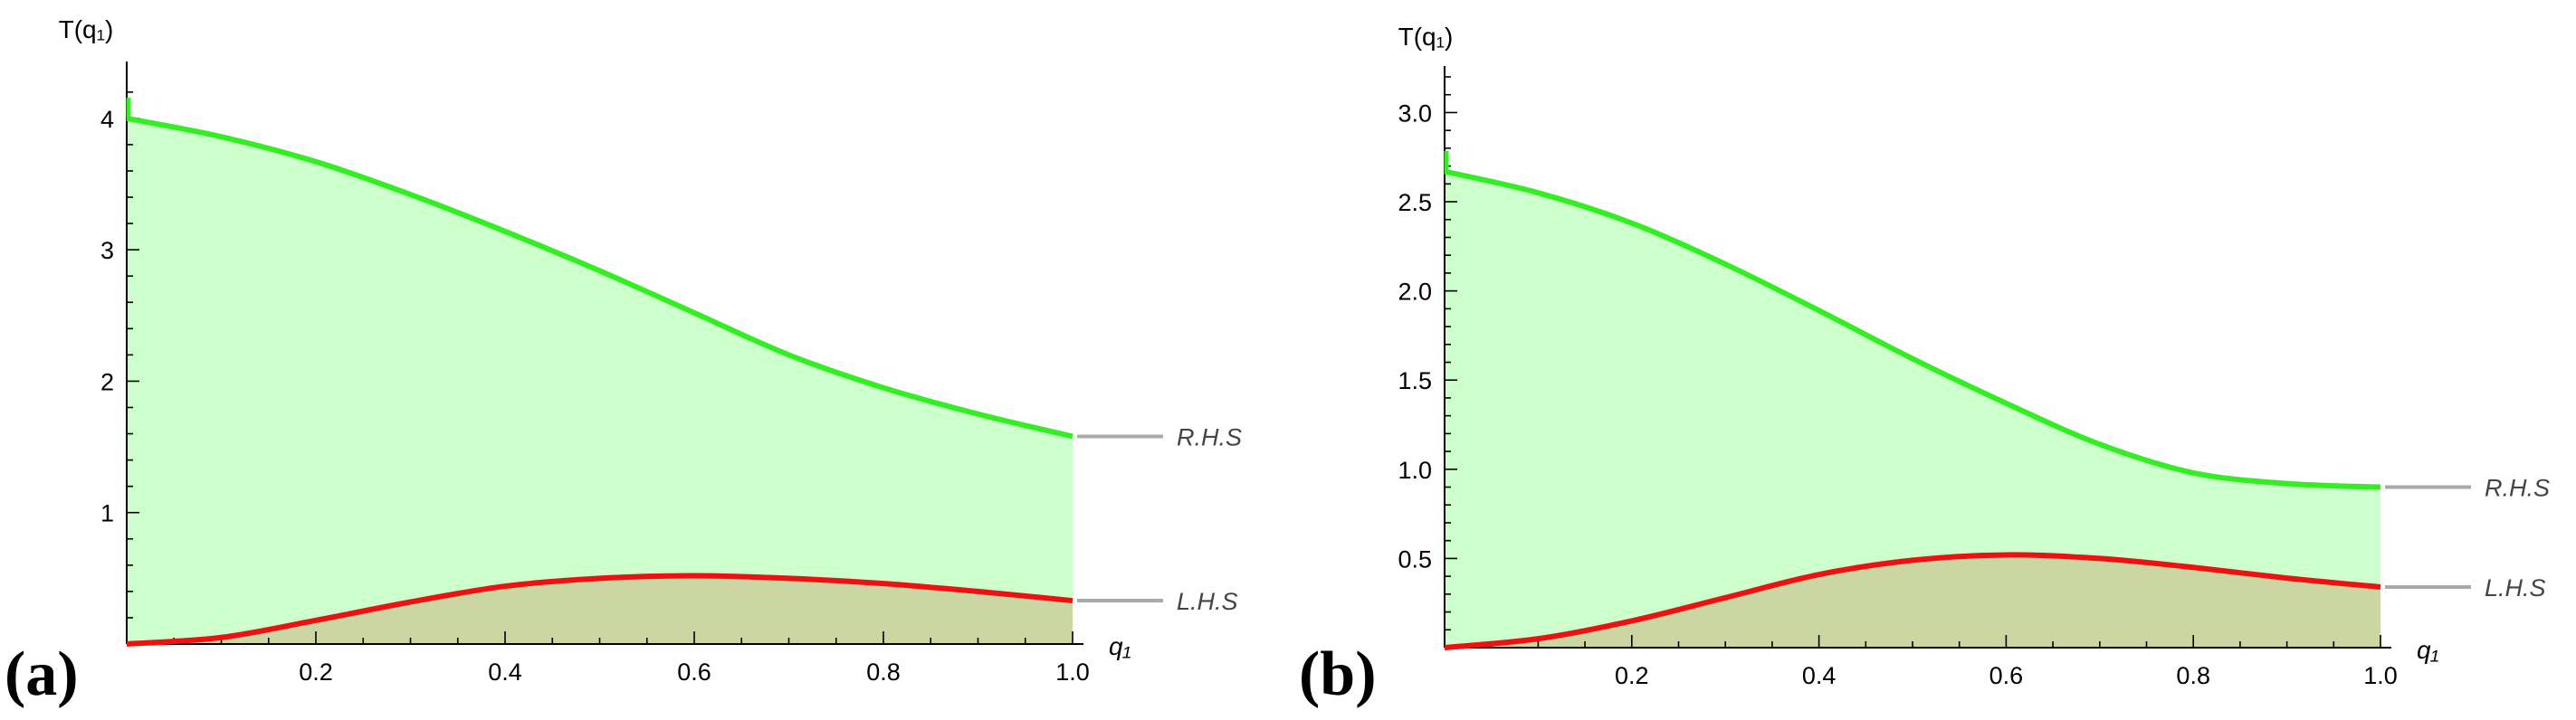 The image size is (2576, 720). I want to click on panel-label: (a), so click(42, 674).